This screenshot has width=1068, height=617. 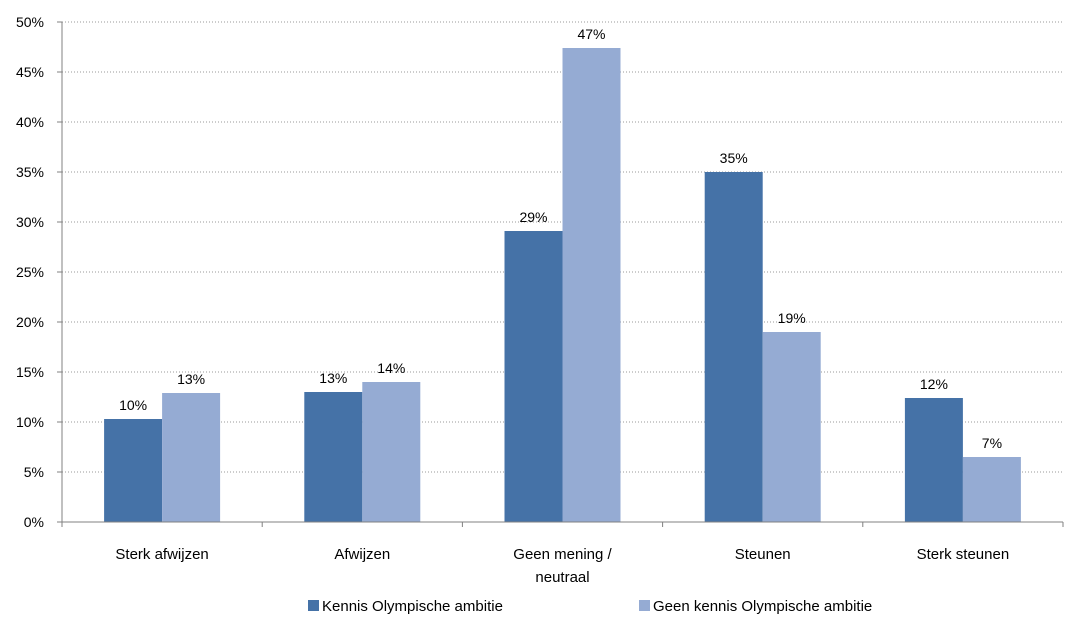 I want to click on x-tick-label: Sterk steunen, so click(x=963, y=554).